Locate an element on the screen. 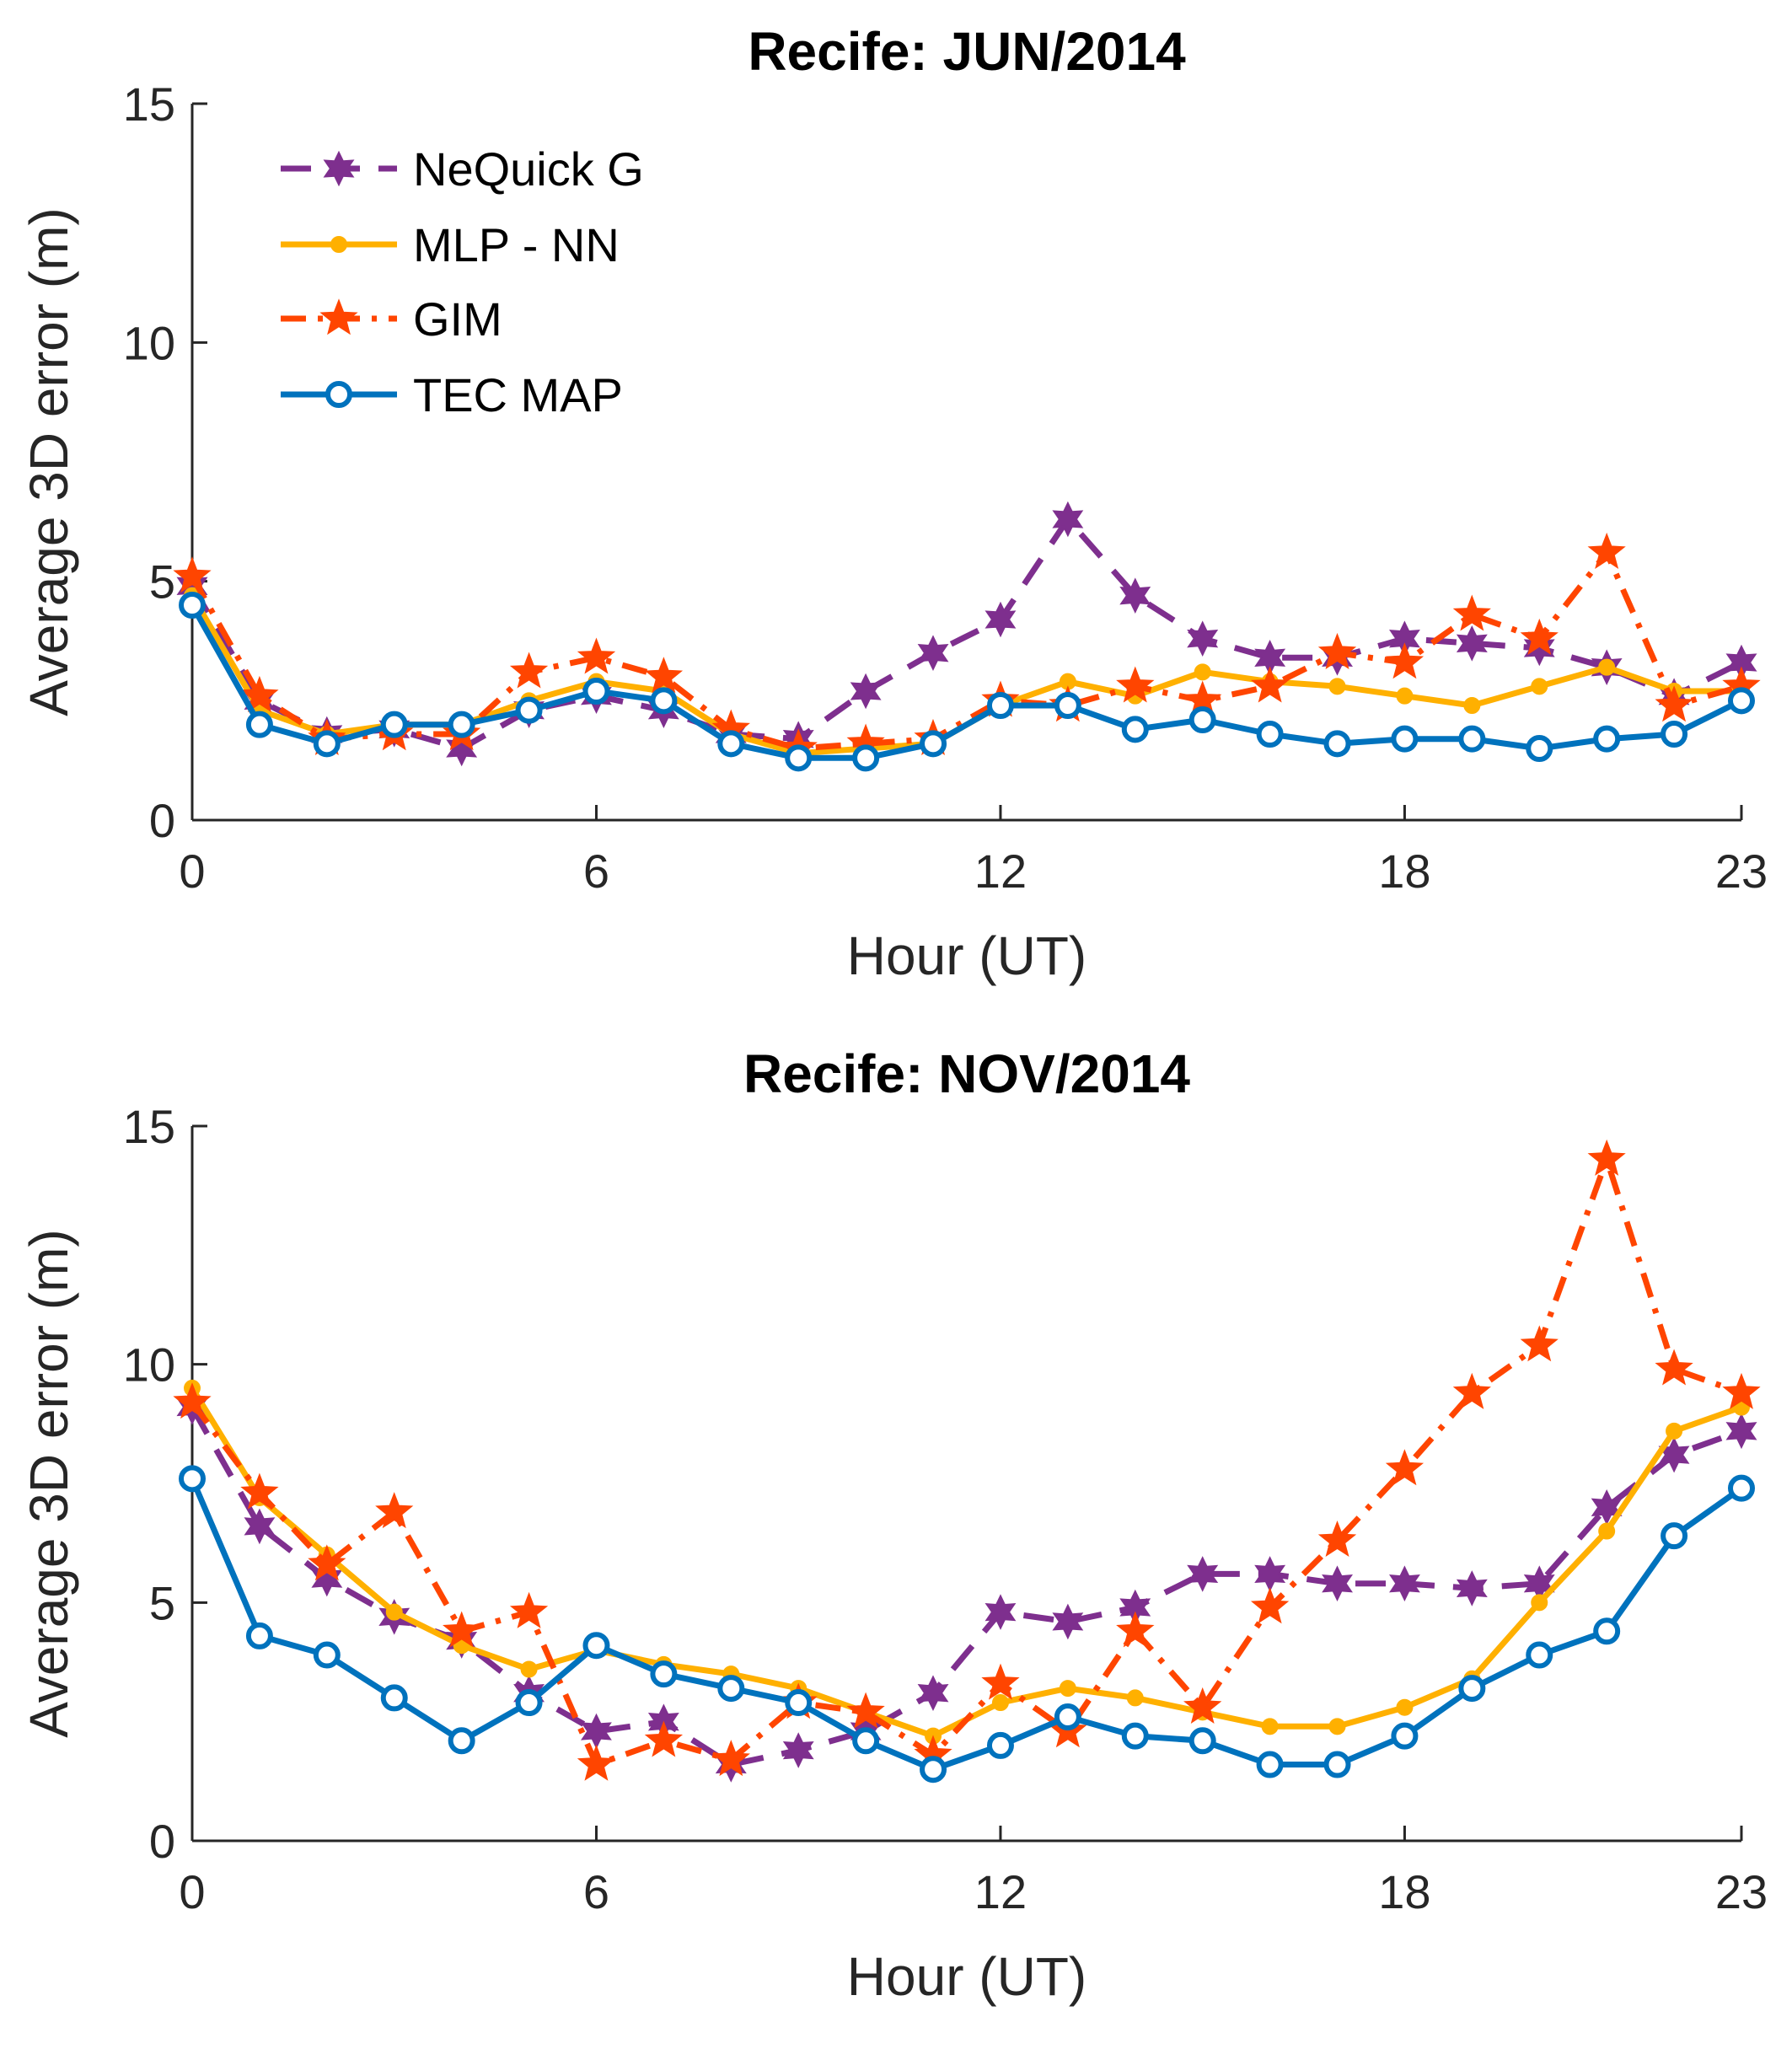 This screenshot has height=2049, width=1792. series-line-nequick is located at coordinates (966, 634).